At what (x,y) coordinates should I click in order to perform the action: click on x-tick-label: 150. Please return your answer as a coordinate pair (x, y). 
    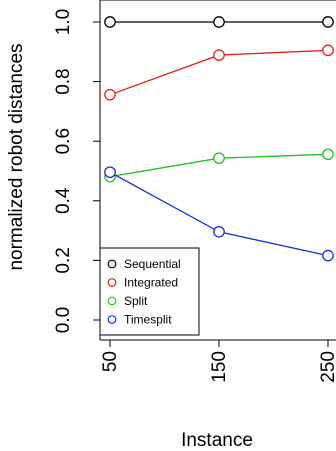
    Looking at the image, I should click on (219, 367).